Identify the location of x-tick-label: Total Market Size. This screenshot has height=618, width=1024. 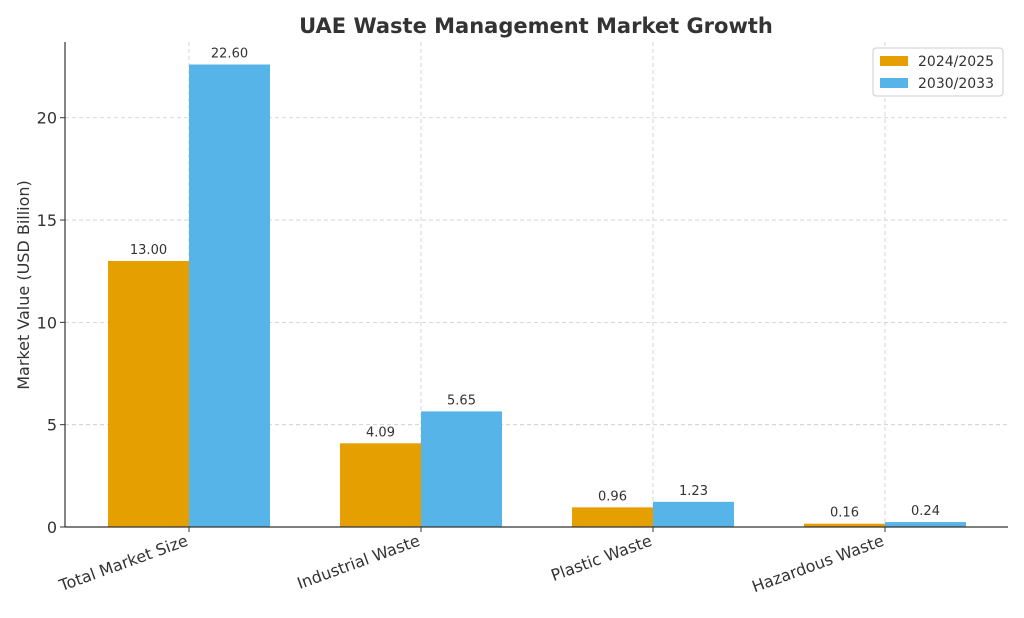
(123, 563).